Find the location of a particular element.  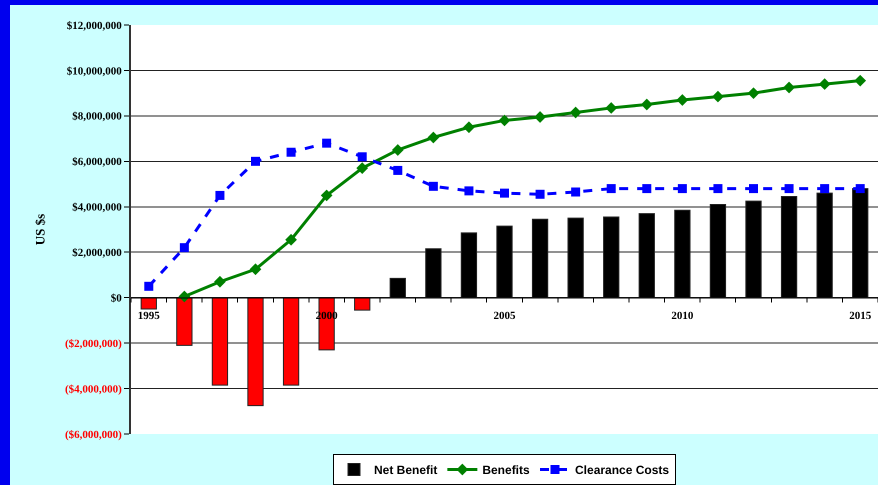

x-tick-label: 1995 is located at coordinates (149, 316).